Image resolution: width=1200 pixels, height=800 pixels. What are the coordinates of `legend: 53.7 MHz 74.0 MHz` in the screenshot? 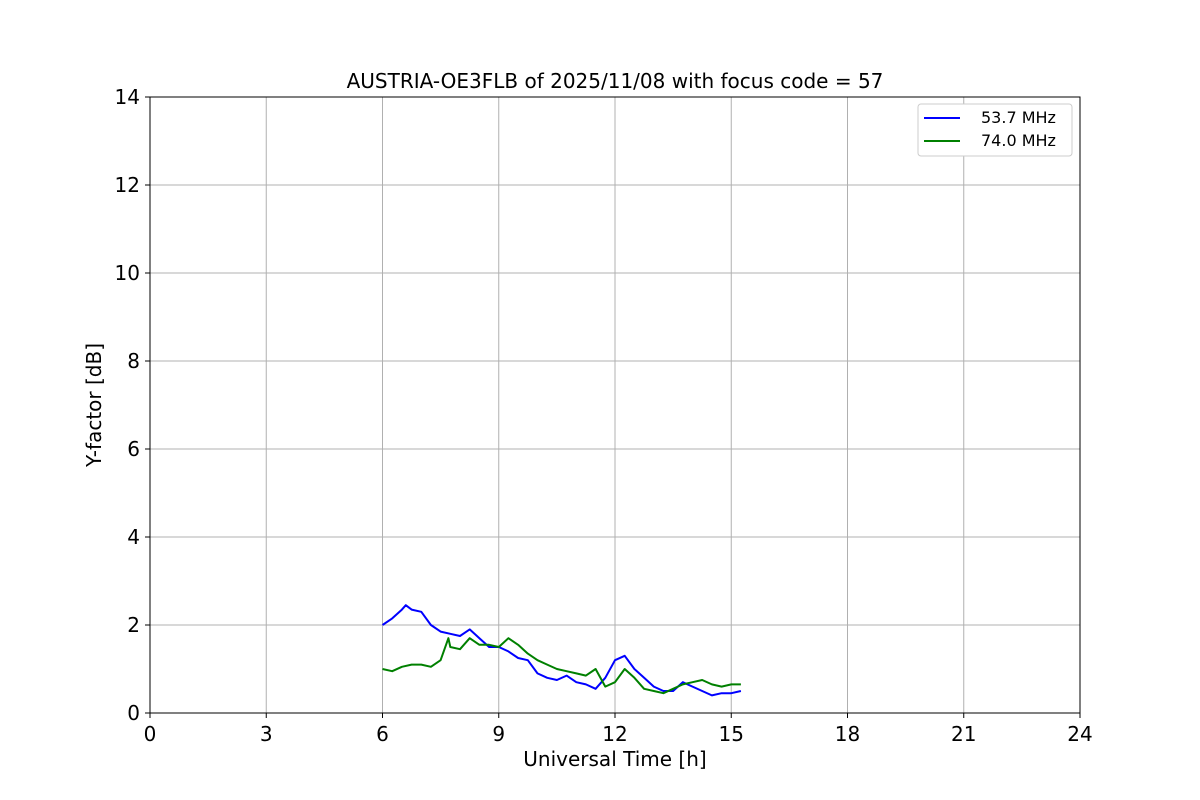 It's located at (995, 130).